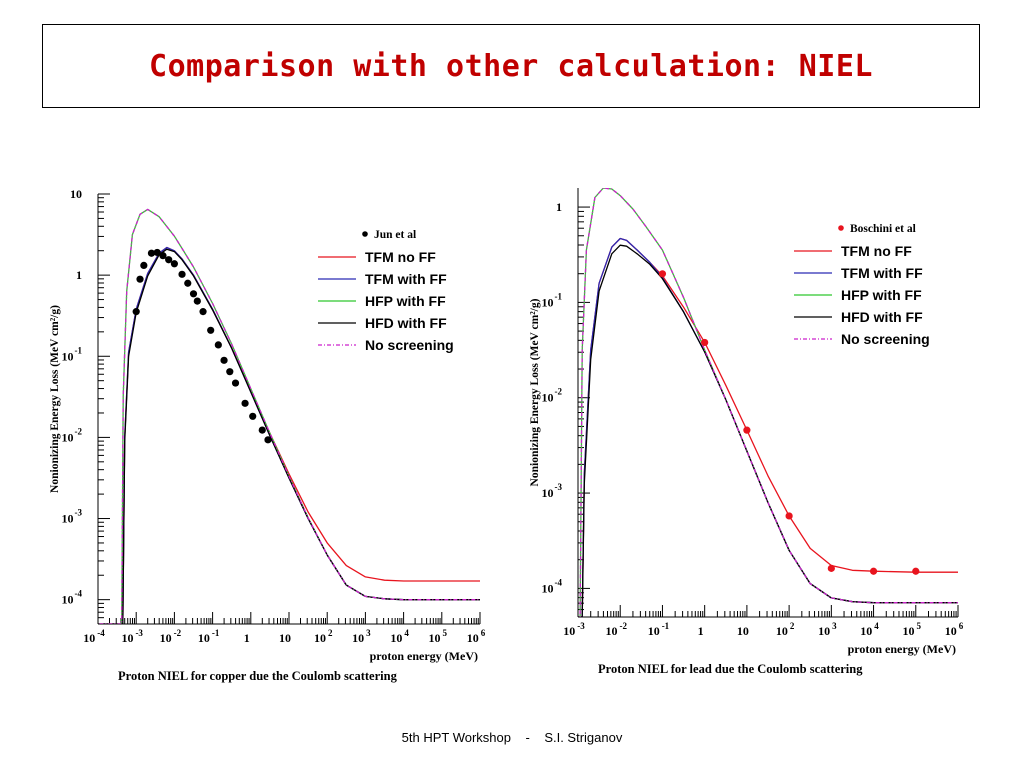  What do you see at coordinates (395, 235) in the screenshot?
I see `legend-marker-label: Jun et al` at bounding box center [395, 235].